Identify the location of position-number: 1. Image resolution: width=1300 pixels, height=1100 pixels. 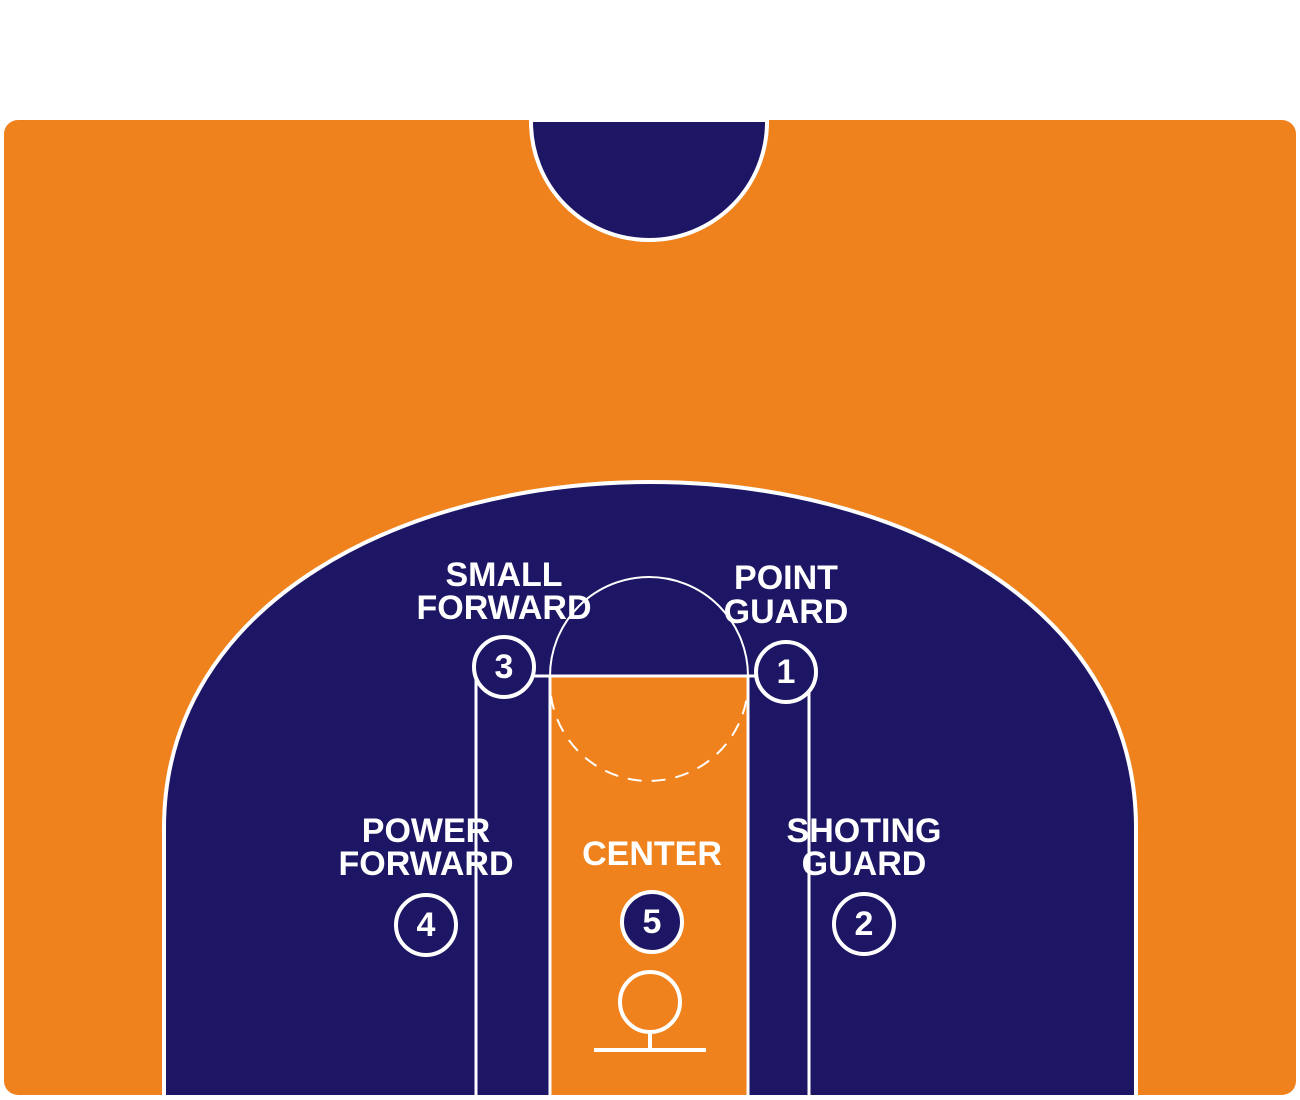
(786, 672).